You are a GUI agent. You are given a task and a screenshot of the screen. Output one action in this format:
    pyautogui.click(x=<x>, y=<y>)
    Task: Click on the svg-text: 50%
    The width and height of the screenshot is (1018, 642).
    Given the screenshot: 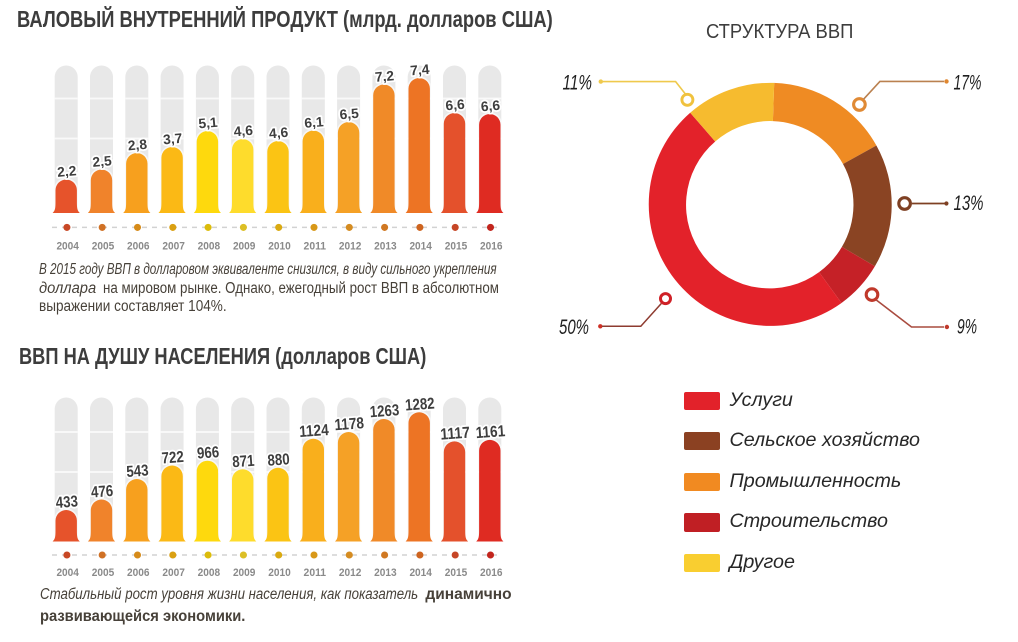 What is the action you would take?
    pyautogui.click(x=574, y=327)
    